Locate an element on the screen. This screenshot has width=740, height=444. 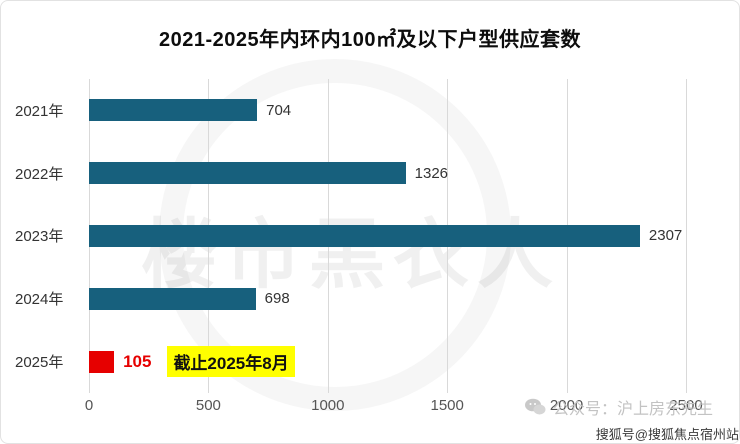
gridline is located at coordinates (686, 236).